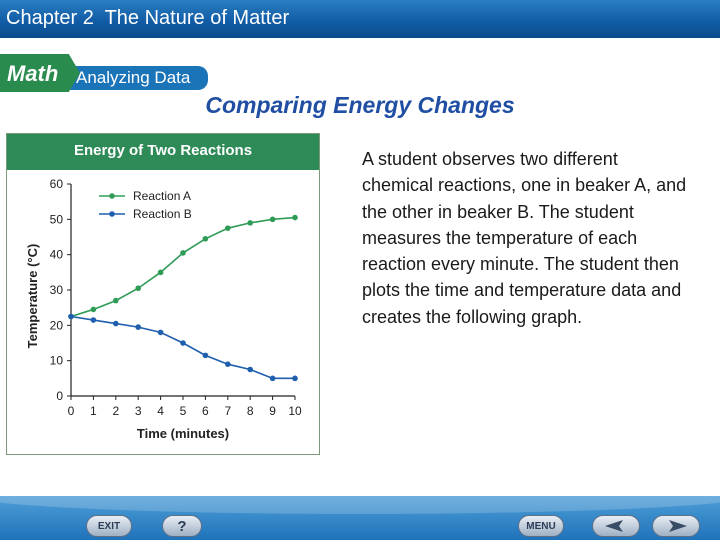 This screenshot has width=720, height=540. I want to click on y-tick-label: 60, so click(57, 184).